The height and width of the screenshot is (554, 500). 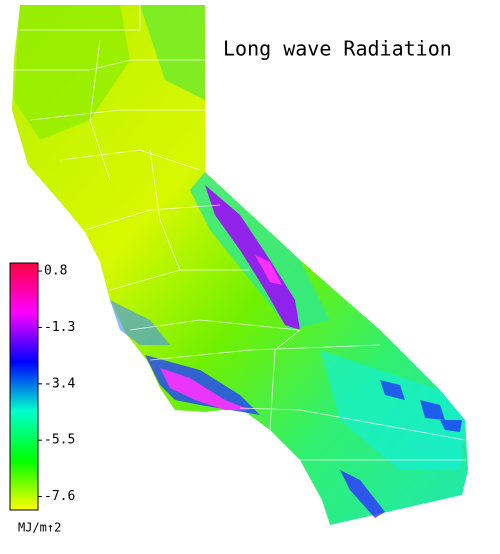 I want to click on coastal-band, so click(x=202, y=385).